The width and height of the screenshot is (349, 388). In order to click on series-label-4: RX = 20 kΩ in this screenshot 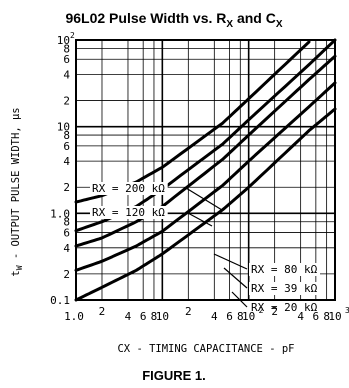, I will do `click(284, 307)`.